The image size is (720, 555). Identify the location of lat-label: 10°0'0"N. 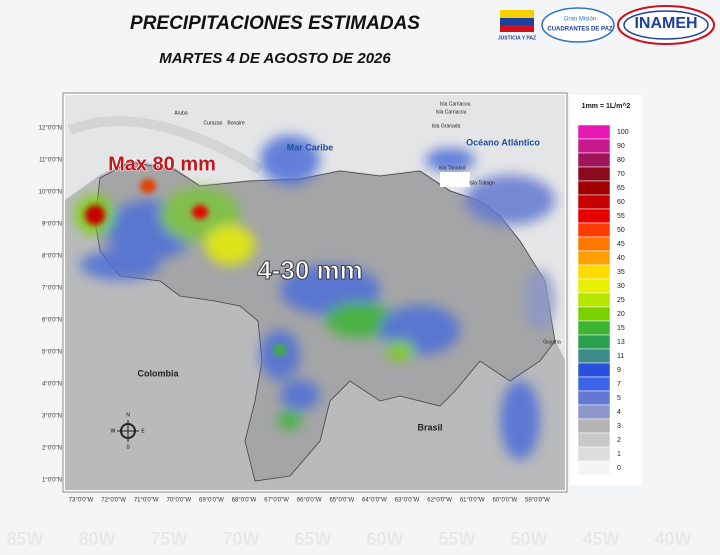
(50, 193).